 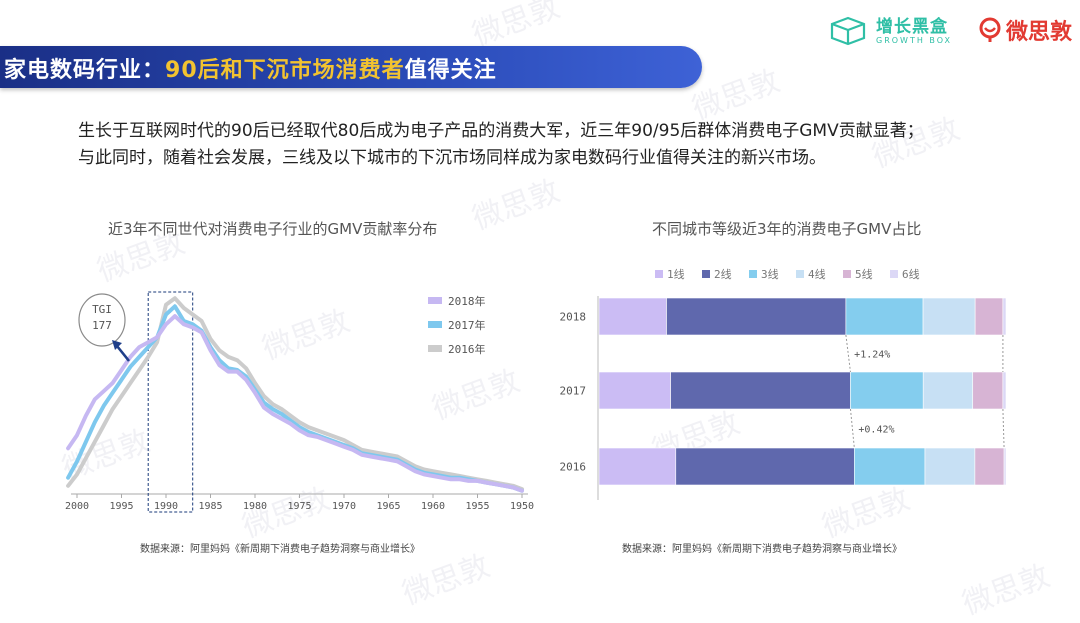 I want to click on bar-chart-rows: 2018 2017 2016, so click(x=783, y=391).